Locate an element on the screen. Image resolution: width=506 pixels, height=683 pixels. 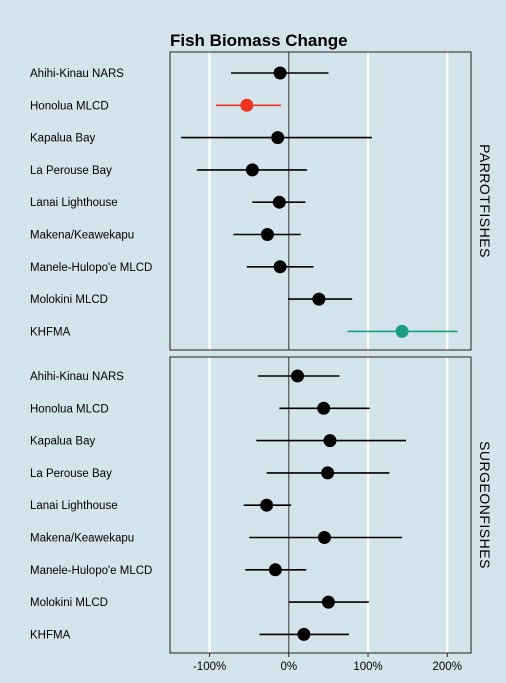
x-tick-label: -100% is located at coordinates (209, 667).